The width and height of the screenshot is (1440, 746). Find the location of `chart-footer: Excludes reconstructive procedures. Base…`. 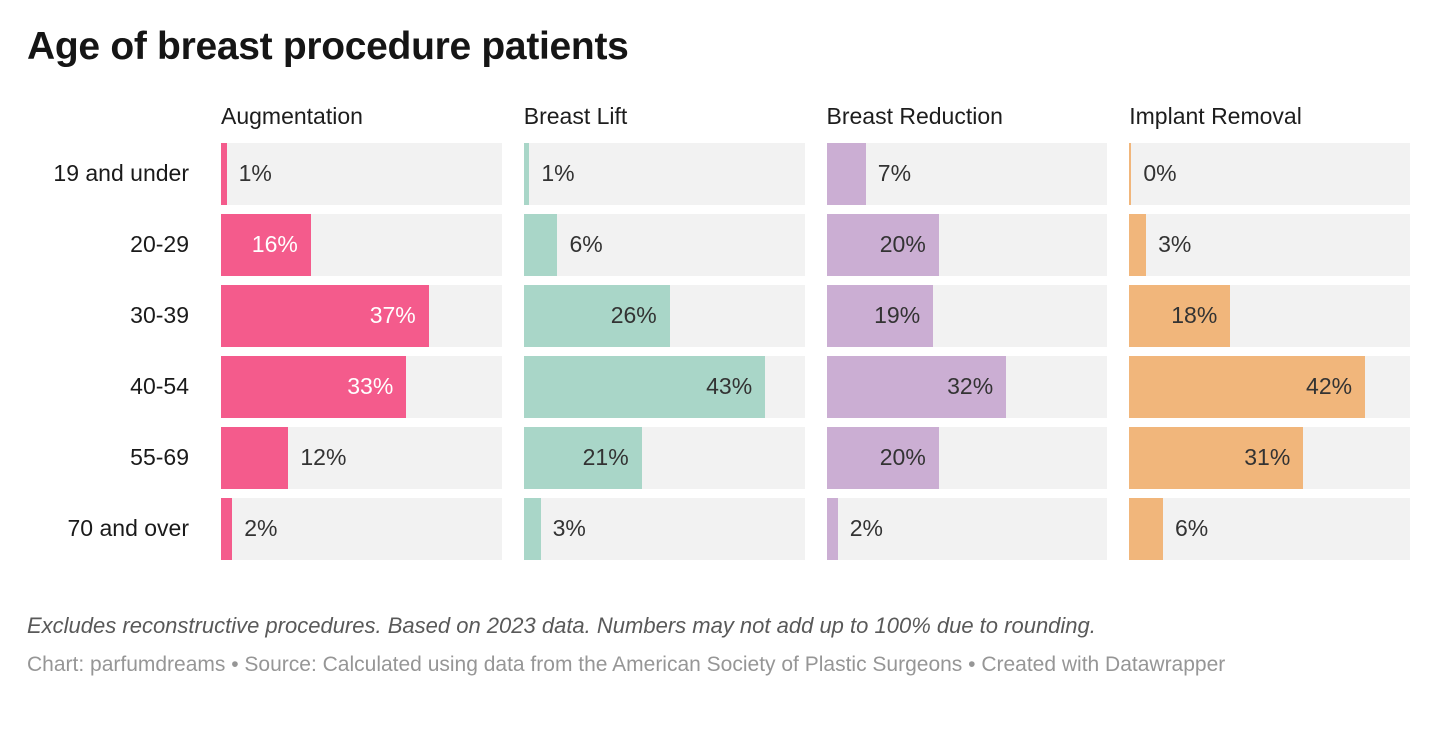

chart-footer: Excludes reconstructive procedures. Base… is located at coordinates (718, 646).